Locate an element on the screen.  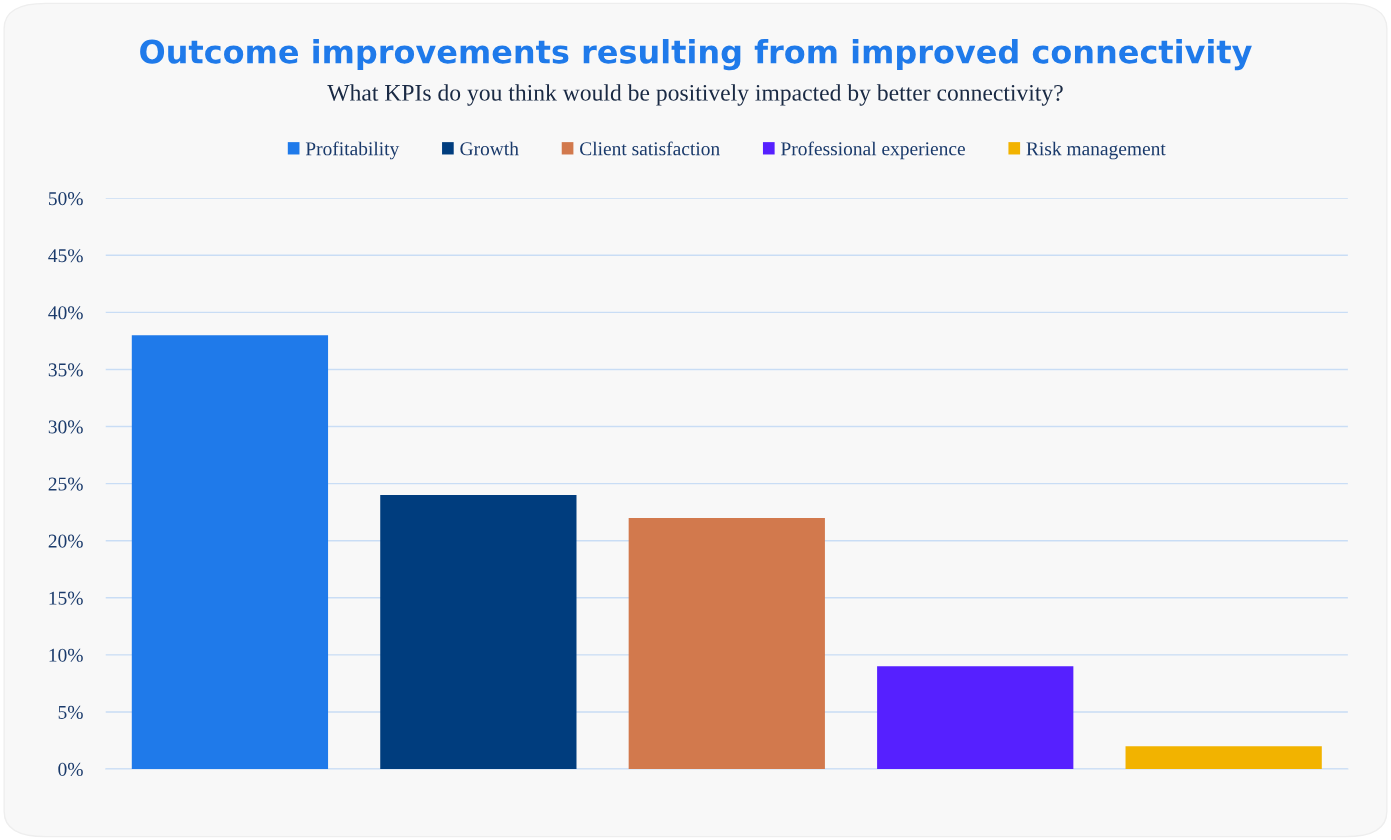
y-tick-label: 25% is located at coordinates (65, 484).